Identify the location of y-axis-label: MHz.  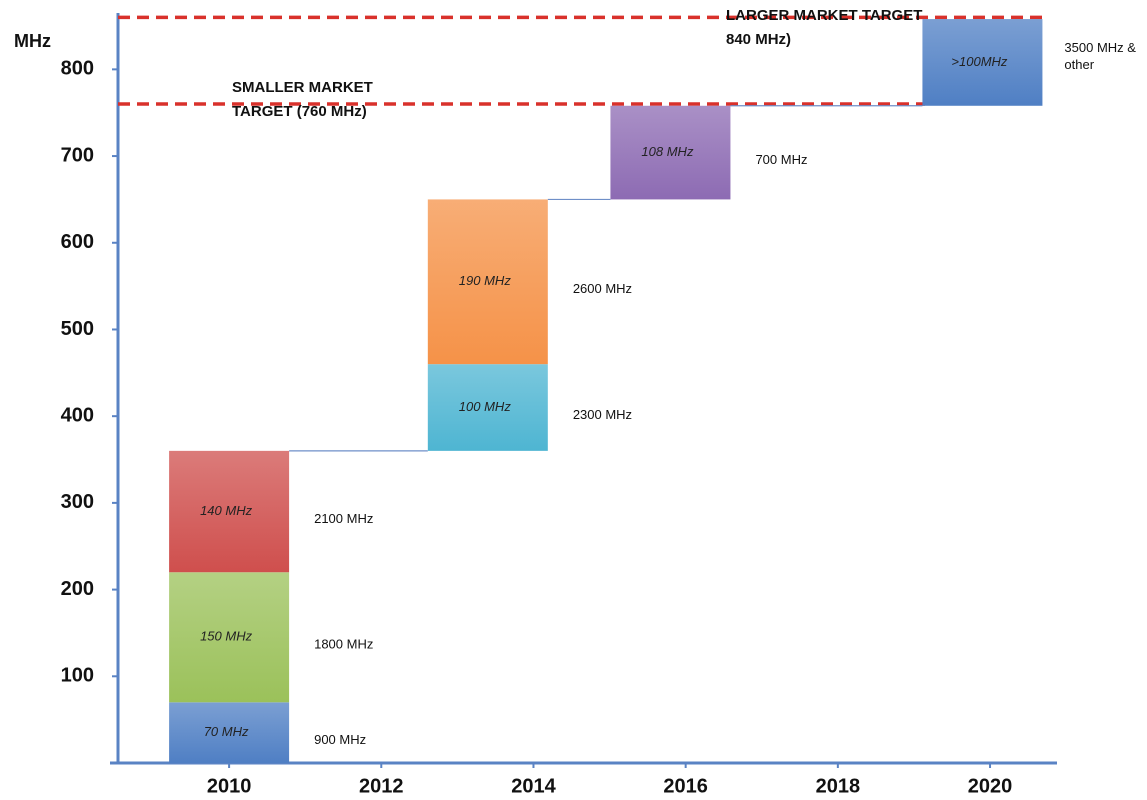
(32, 41).